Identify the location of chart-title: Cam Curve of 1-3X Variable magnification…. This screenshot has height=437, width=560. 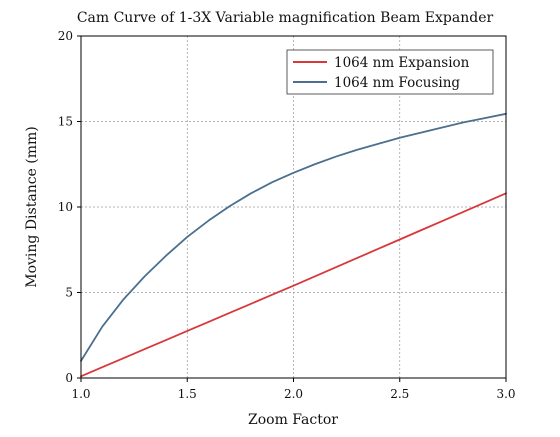
(285, 18).